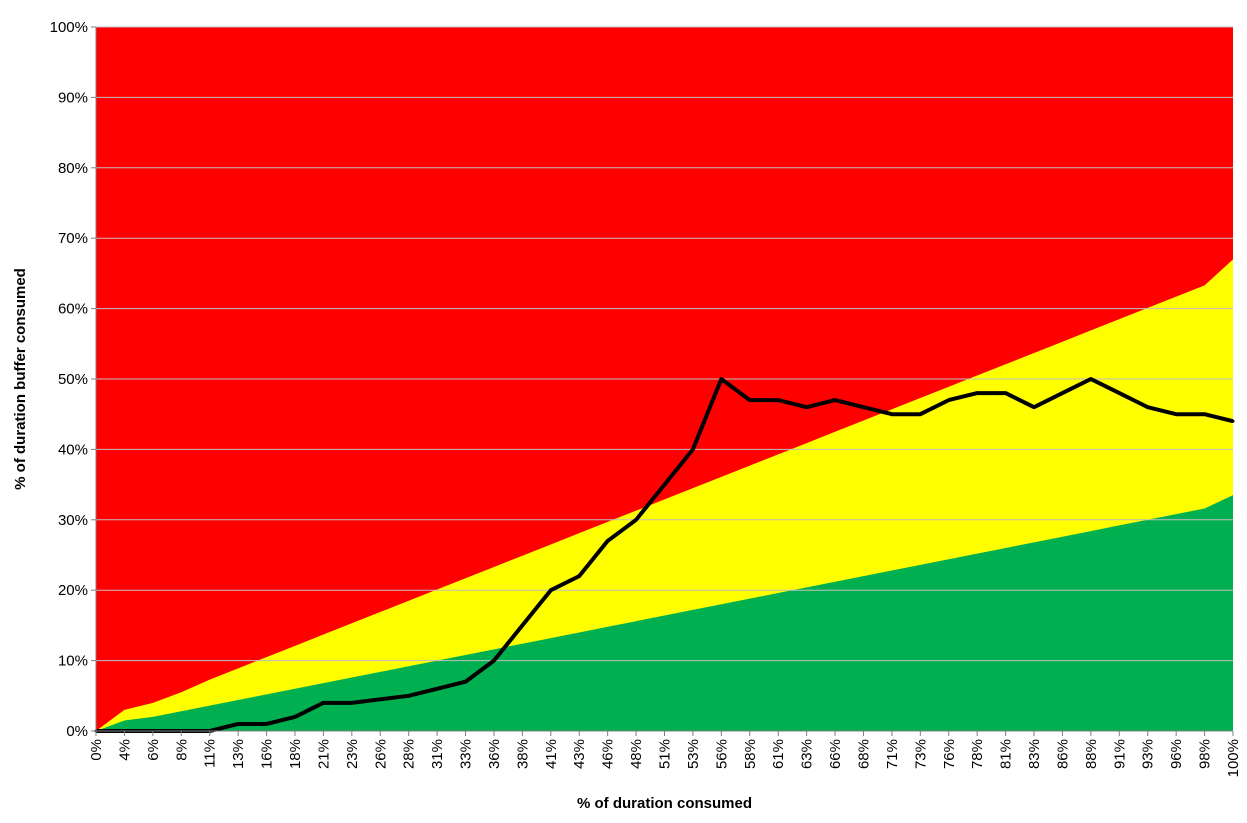  I want to click on y-tick-label: 60%, so click(73, 309).